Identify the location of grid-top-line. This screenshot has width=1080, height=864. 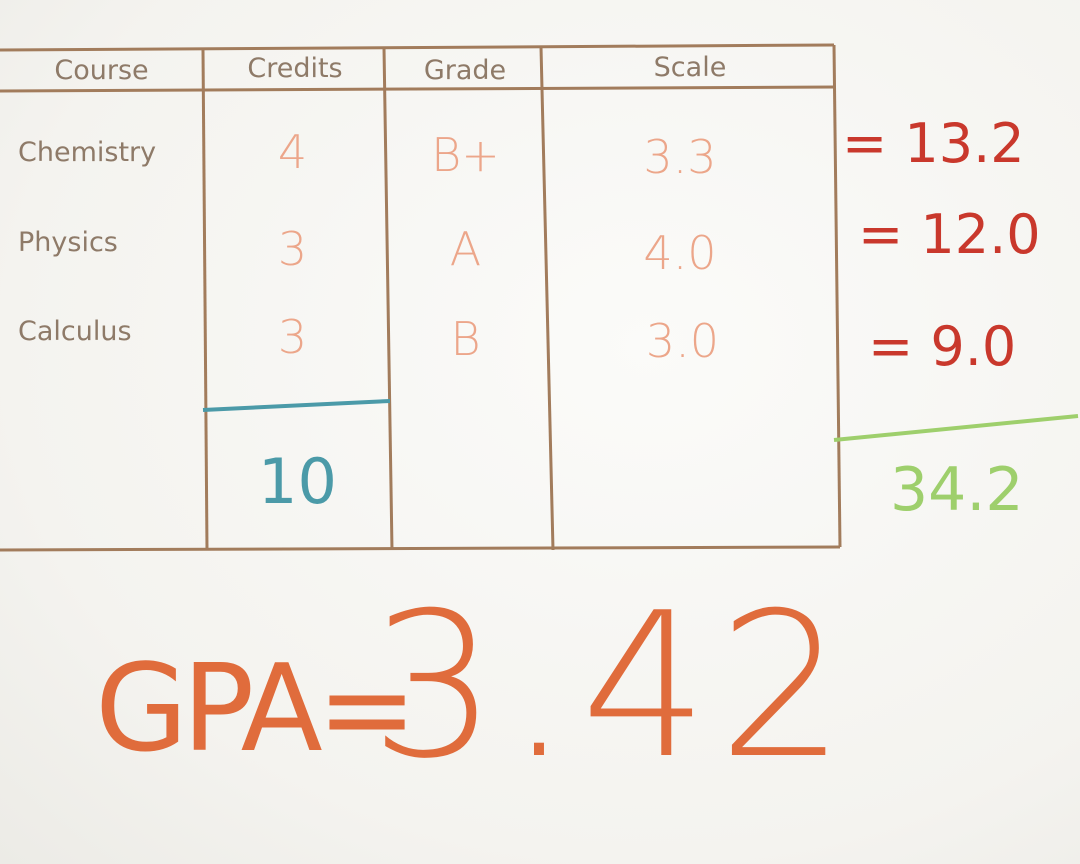
(417, 47).